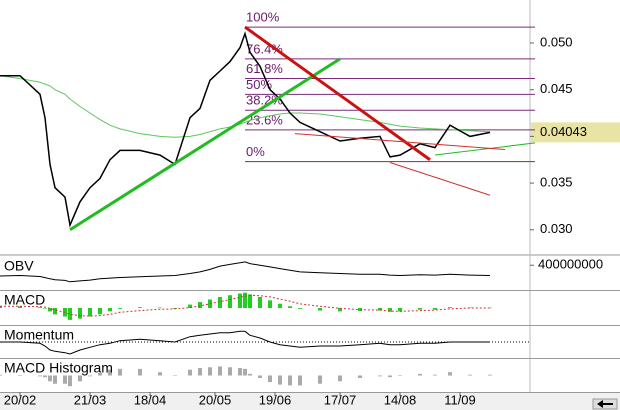 This screenshot has width=620, height=410. I want to click on fib-label: 0%, so click(255, 151).